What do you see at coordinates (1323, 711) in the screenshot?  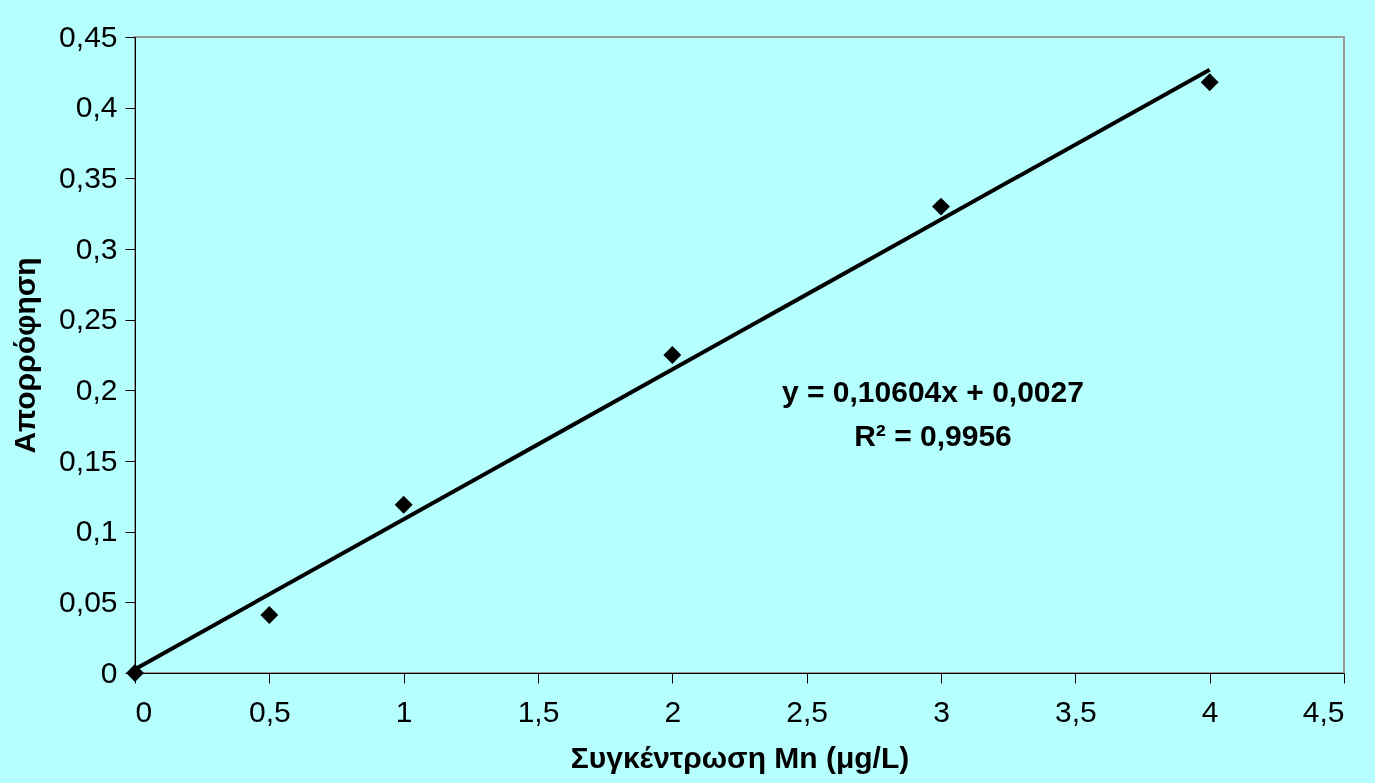 I see `x-tick-label: 4,5` at bounding box center [1323, 711].